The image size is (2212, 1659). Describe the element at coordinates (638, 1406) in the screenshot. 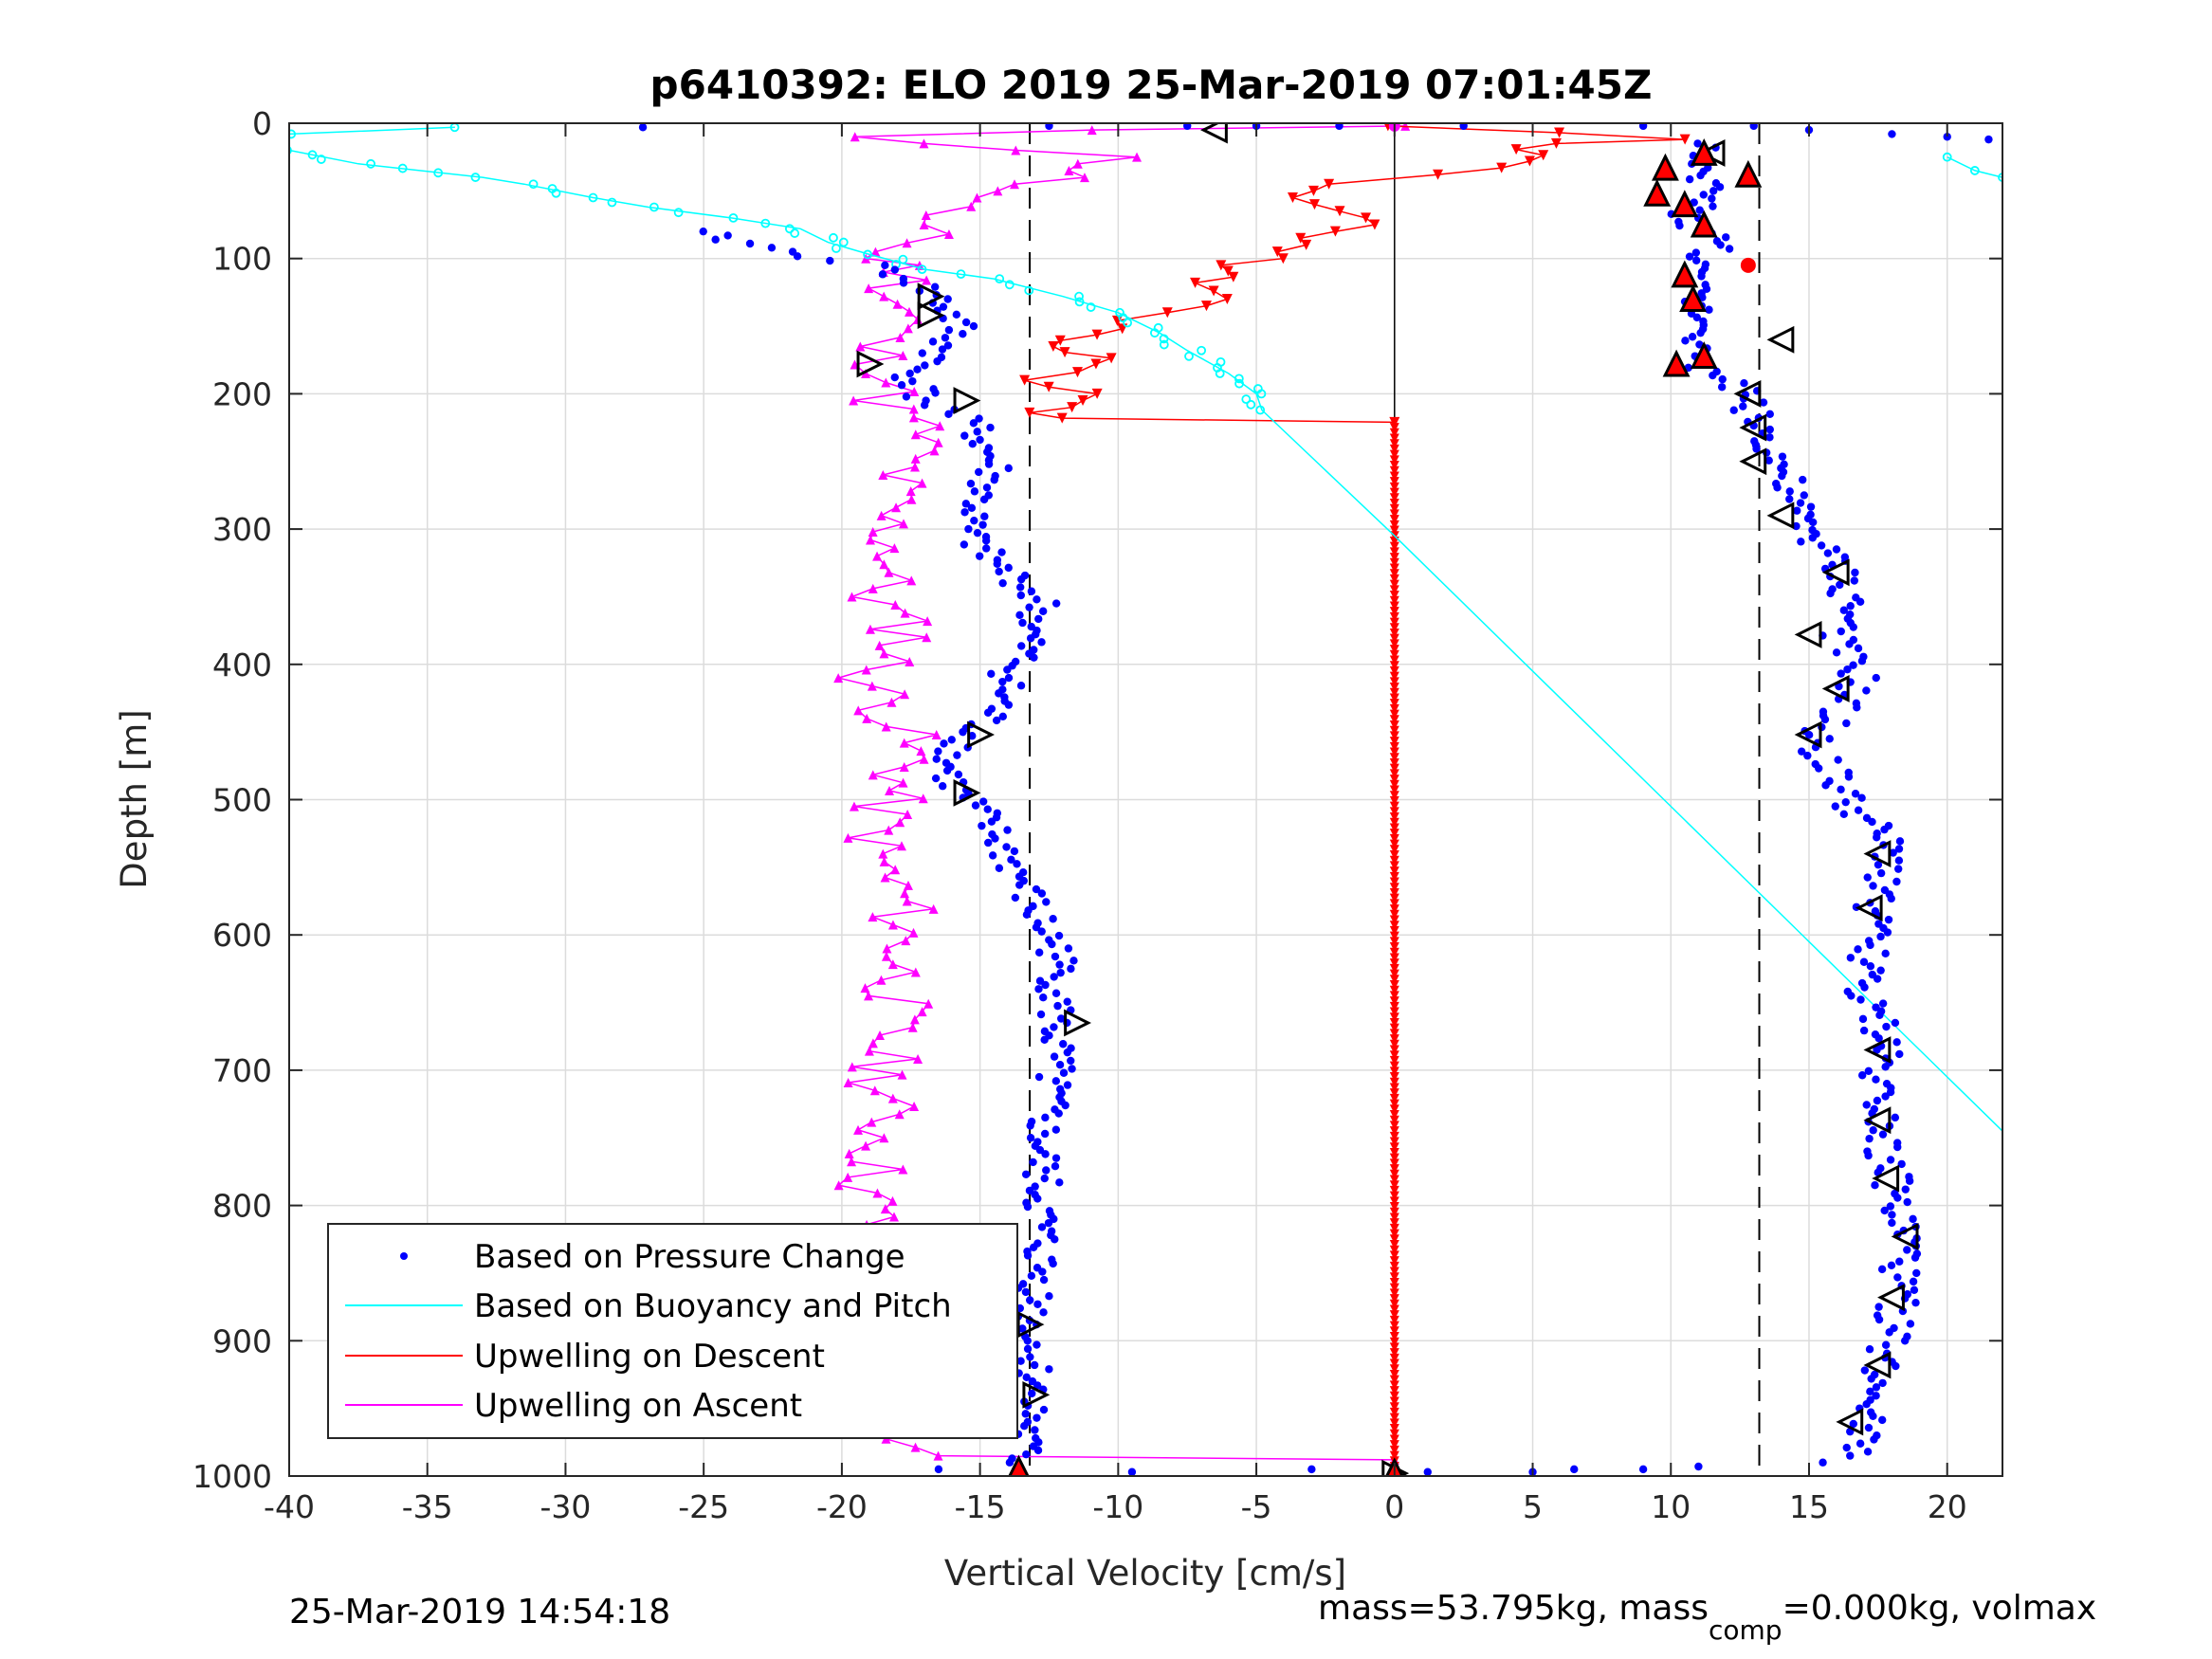

I see `legend-label-ascent: Upwelling on Ascent` at that location.